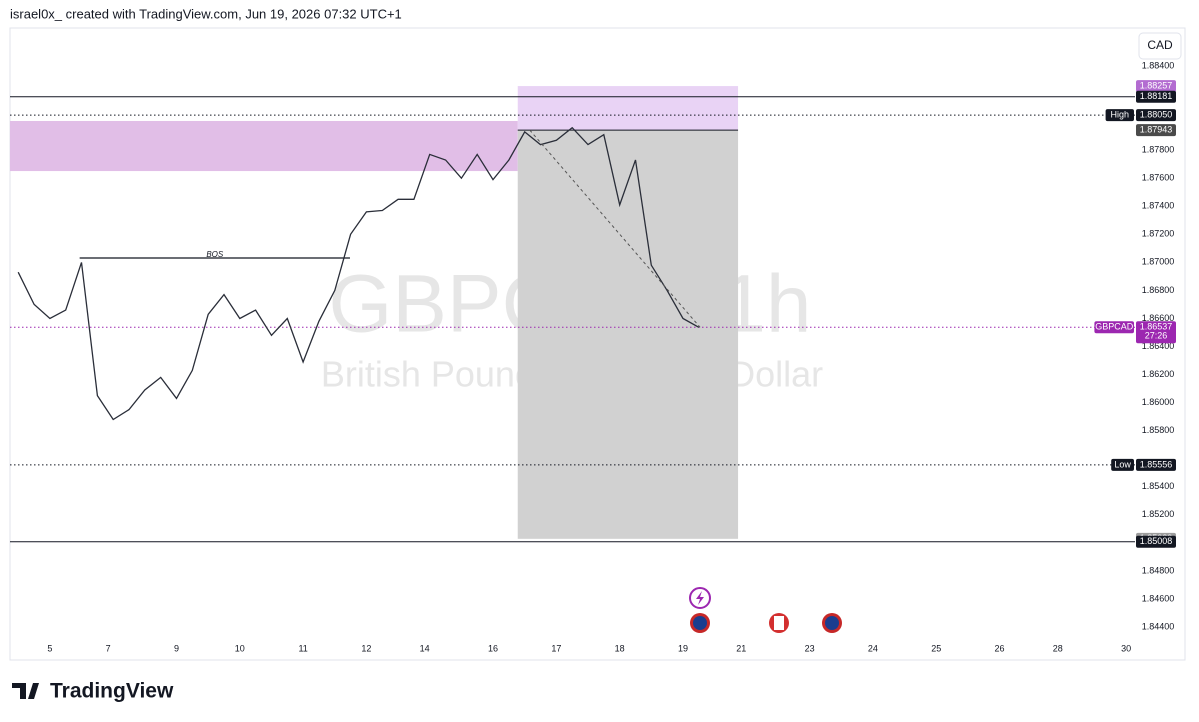 The width and height of the screenshot is (1199, 722). Describe the element at coordinates (936, 648) in the screenshot. I see `x-tick-label: 25` at that location.